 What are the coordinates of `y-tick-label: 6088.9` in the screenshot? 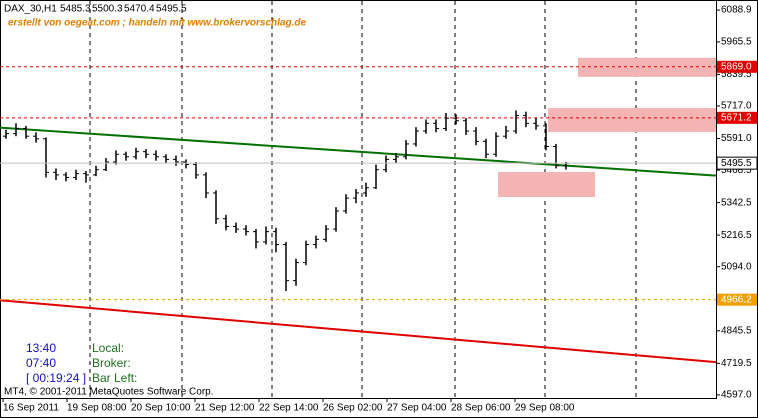 It's located at (736, 10).